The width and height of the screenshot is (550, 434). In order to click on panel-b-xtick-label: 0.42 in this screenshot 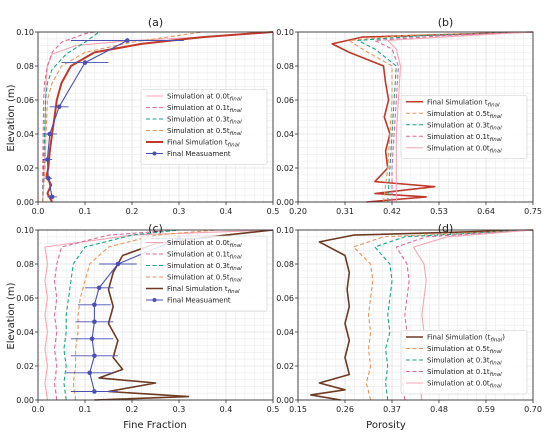, I will do `click(392, 211)`.